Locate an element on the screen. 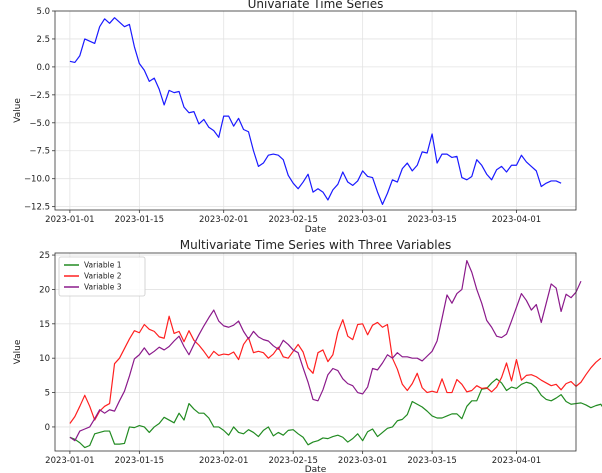 Image resolution: width=602 pixels, height=473 pixels. y-tick-label: 0.0 is located at coordinates (43, 68).